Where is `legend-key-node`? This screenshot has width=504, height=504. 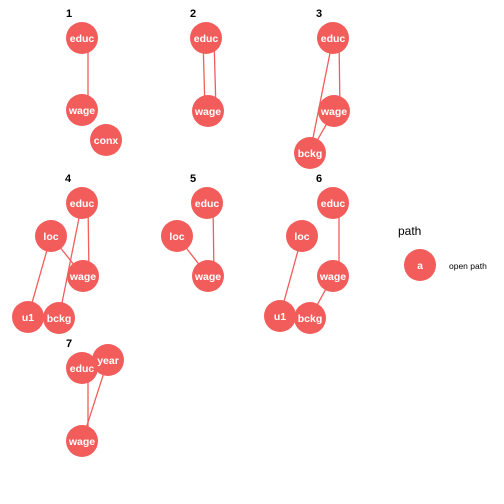 legend-key-node is located at coordinates (420, 265).